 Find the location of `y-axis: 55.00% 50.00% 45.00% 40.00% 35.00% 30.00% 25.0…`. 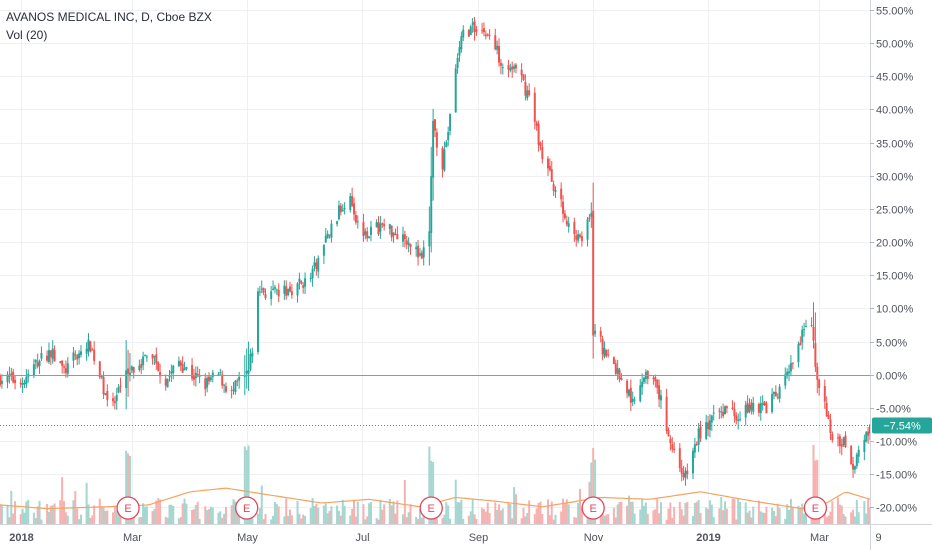

y-axis: 55.00% 50.00% 45.00% 40.00% 35.00% 30.00% 25.0… is located at coordinates (893, 260).